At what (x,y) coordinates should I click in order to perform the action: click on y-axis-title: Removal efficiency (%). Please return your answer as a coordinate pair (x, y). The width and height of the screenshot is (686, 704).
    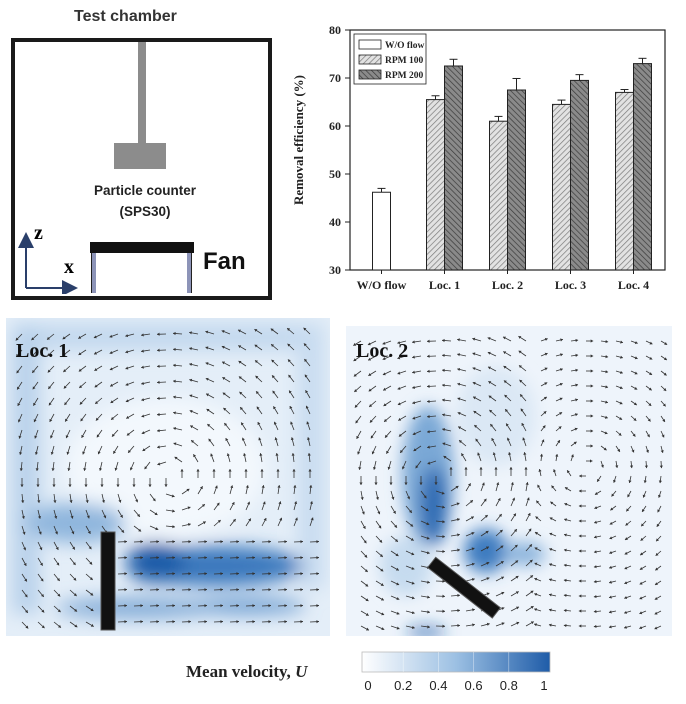
    Looking at the image, I should click on (298, 140).